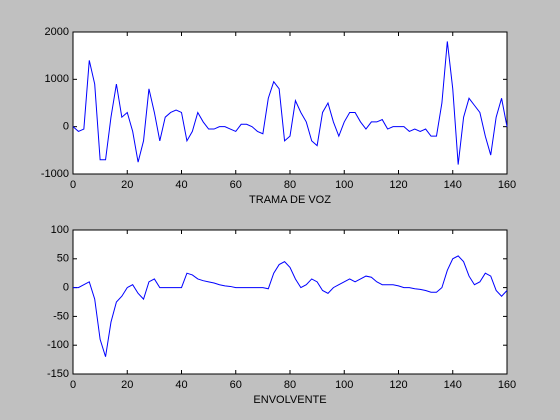 The image size is (560, 420). What do you see at coordinates (58, 345) in the screenshot?
I see `y-tick-label: -100` at bounding box center [58, 345].